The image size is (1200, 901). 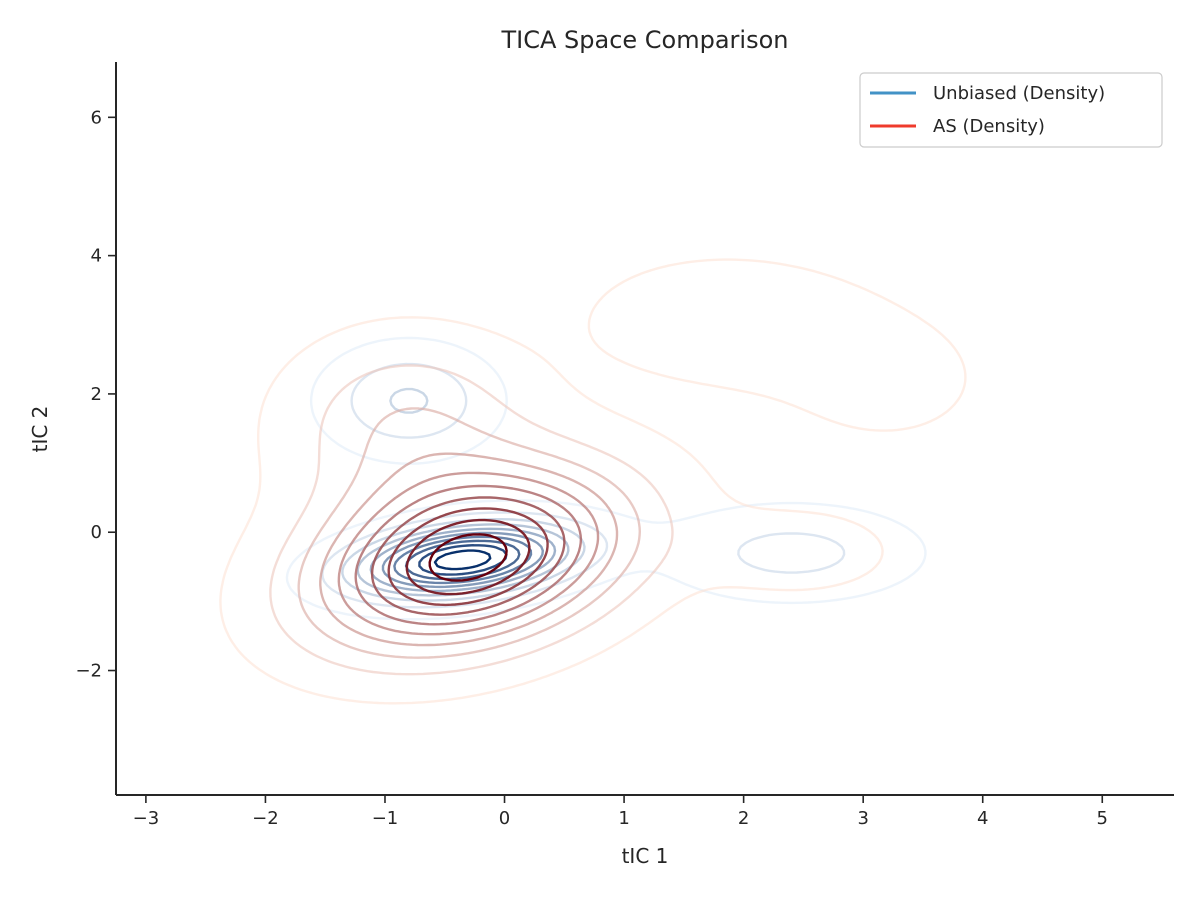 I want to click on y-axis-ticks: −2 0 2 4 6, so click(x=95, y=394).